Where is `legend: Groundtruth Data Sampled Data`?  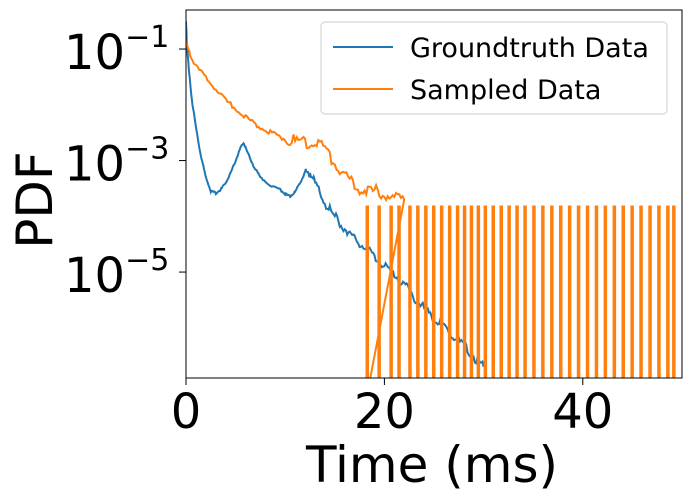
legend: Groundtruth Data Sampled Data is located at coordinates (494, 68).